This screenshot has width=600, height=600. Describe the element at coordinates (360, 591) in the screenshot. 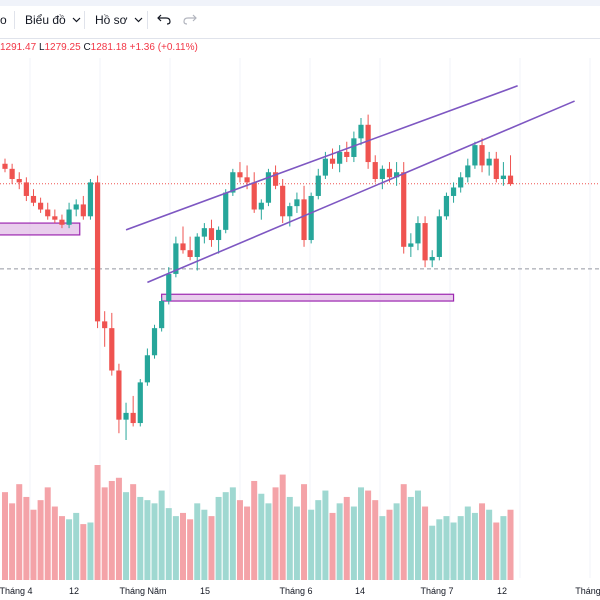

I see `time-axis-label: 14` at that location.